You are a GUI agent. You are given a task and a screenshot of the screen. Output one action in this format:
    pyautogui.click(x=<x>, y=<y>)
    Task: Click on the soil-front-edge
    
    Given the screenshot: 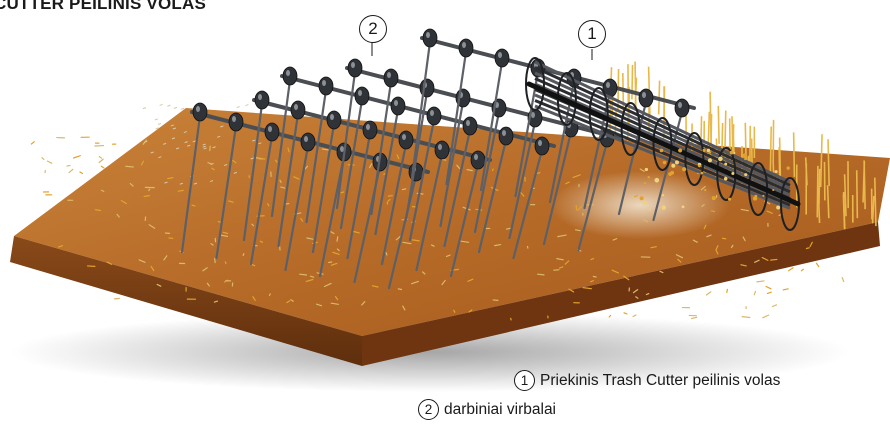 What is the action you would take?
    pyautogui.click(x=186, y=301)
    